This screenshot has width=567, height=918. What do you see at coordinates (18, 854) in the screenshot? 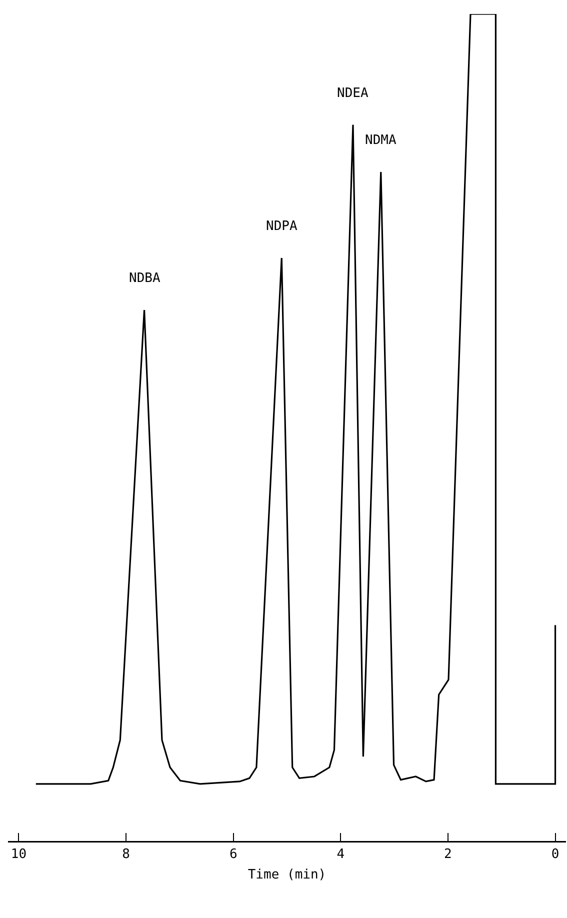
I see `x-tick-label: 10` at bounding box center [18, 854].